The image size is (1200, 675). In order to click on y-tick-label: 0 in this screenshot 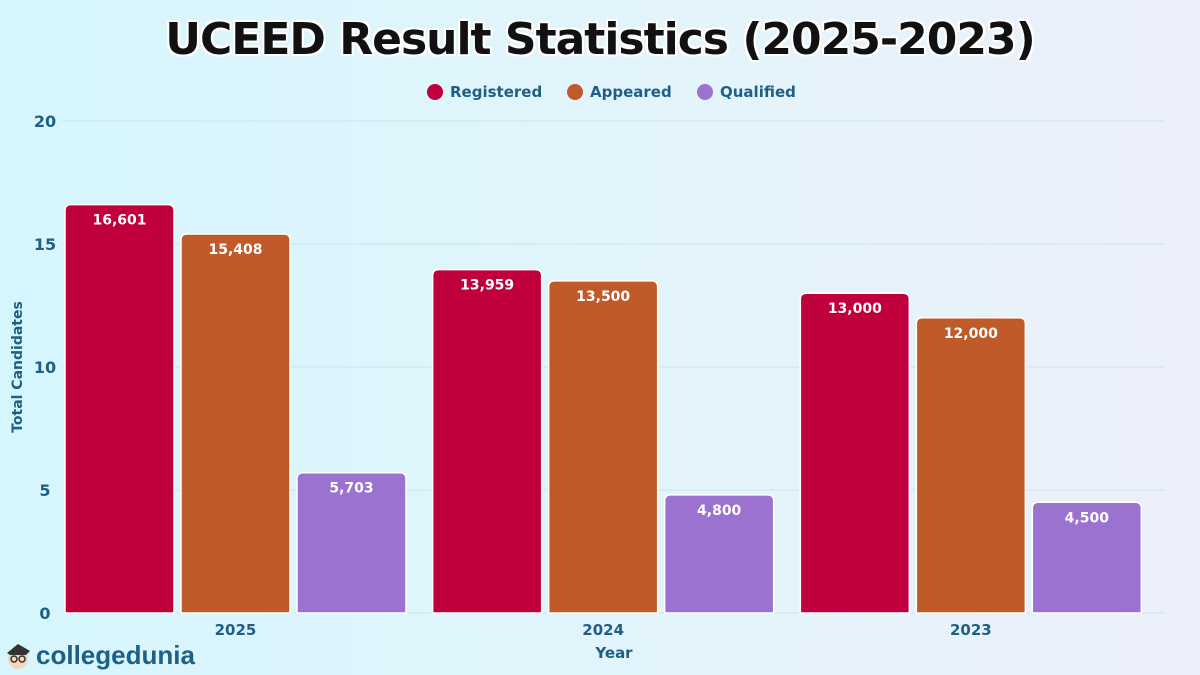, I will do `click(44, 613)`.